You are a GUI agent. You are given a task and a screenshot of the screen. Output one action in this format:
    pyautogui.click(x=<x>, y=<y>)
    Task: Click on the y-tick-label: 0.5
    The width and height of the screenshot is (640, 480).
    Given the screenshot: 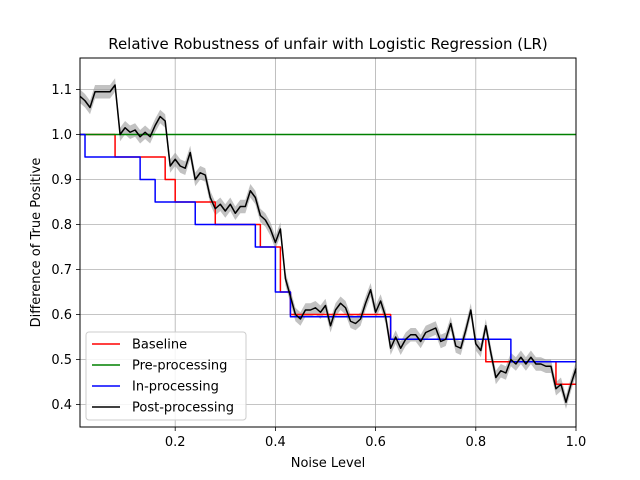 What is the action you would take?
    pyautogui.click(x=61, y=360)
    